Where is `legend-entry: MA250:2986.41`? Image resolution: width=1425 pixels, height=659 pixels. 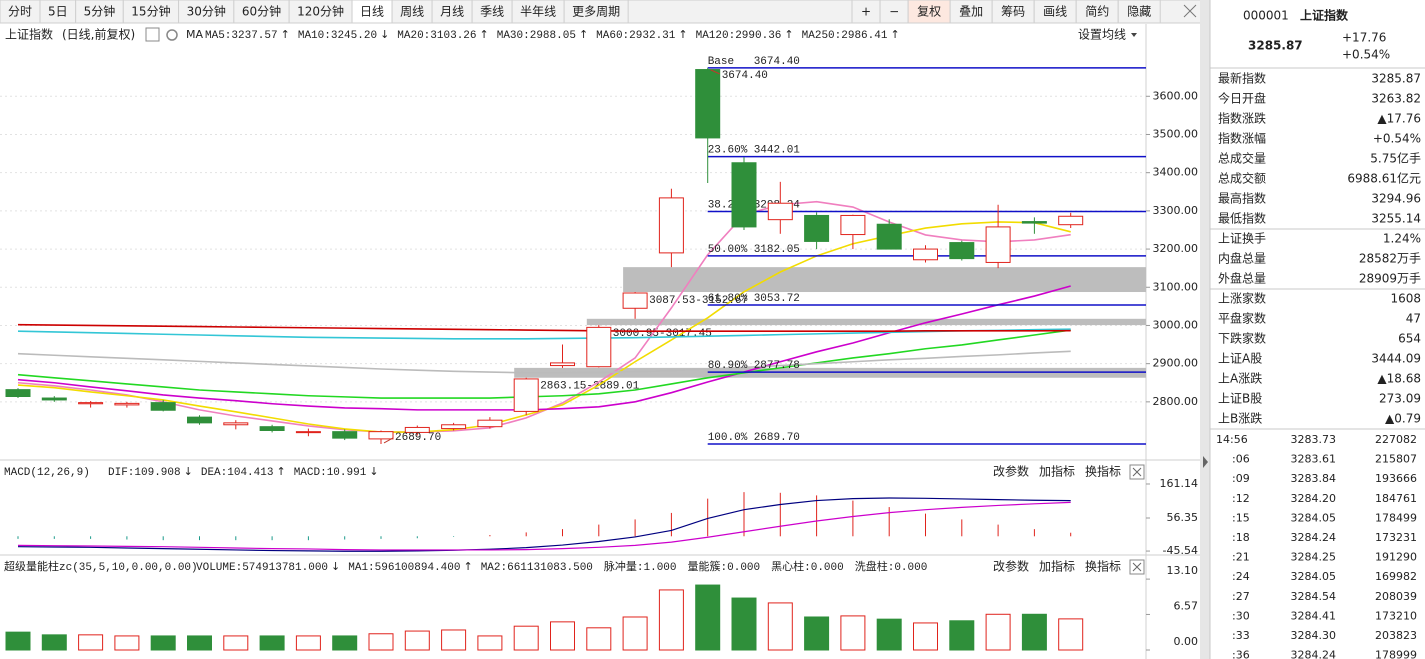 legend-entry: MA250:2986.41 is located at coordinates (845, 36).